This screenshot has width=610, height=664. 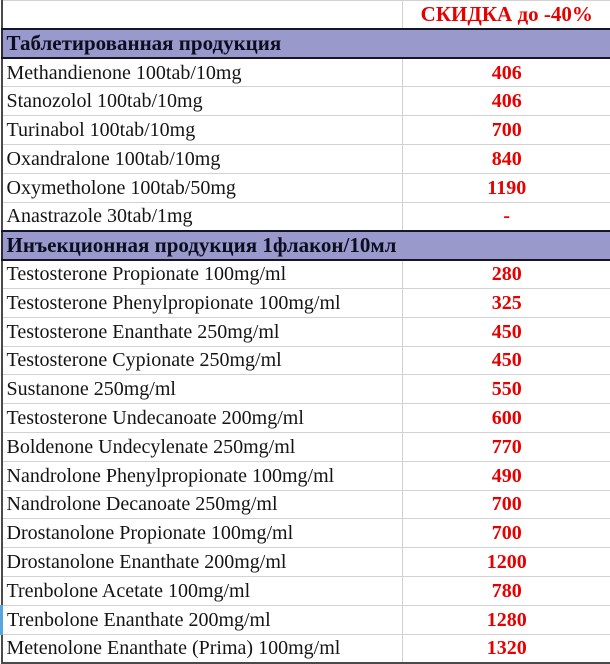 What do you see at coordinates (506, 418) in the screenshot?
I see `price-cell: 600` at bounding box center [506, 418].